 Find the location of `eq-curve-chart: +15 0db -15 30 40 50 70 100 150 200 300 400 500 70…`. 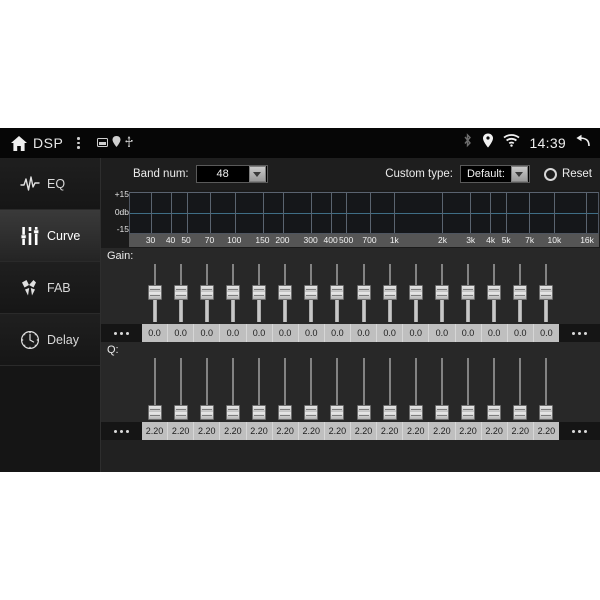

eq-curve-chart: +15 0db -15 30 40 50 70 100 150 200 300 400 500 70… is located at coordinates (350, 218).